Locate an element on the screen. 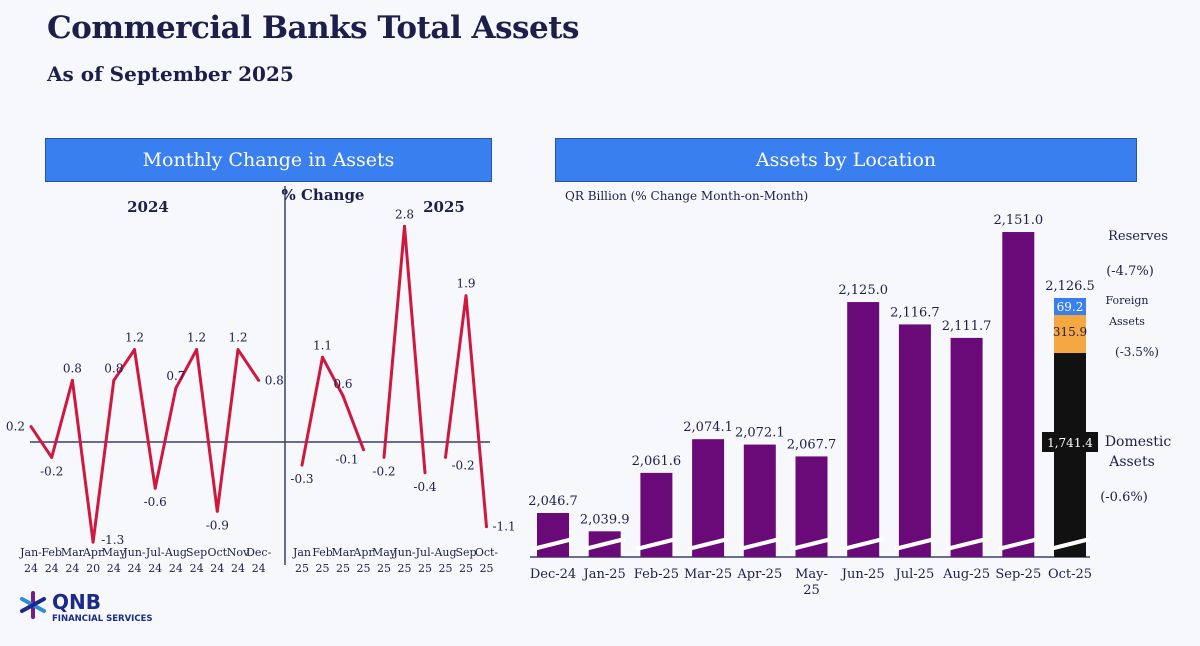 This screenshot has height=646, width=1200. x-tick-label: Jul-25 is located at coordinates (914, 574).